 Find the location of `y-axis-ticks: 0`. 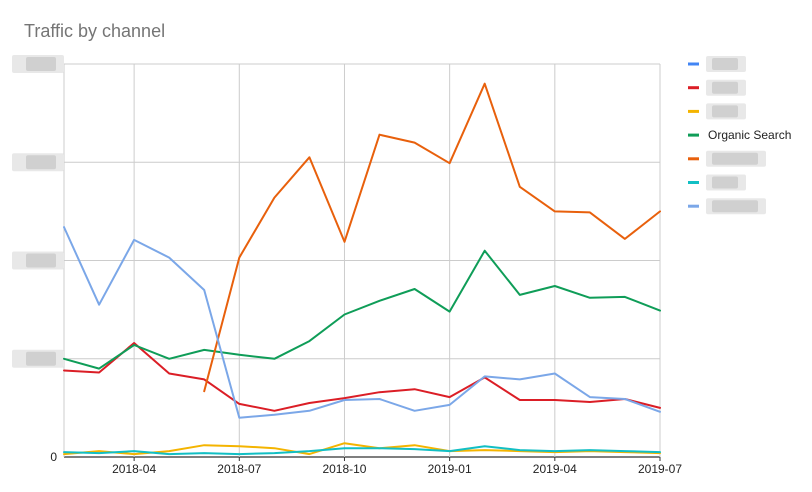

y-axis-ticks: 0 is located at coordinates (53, 457).